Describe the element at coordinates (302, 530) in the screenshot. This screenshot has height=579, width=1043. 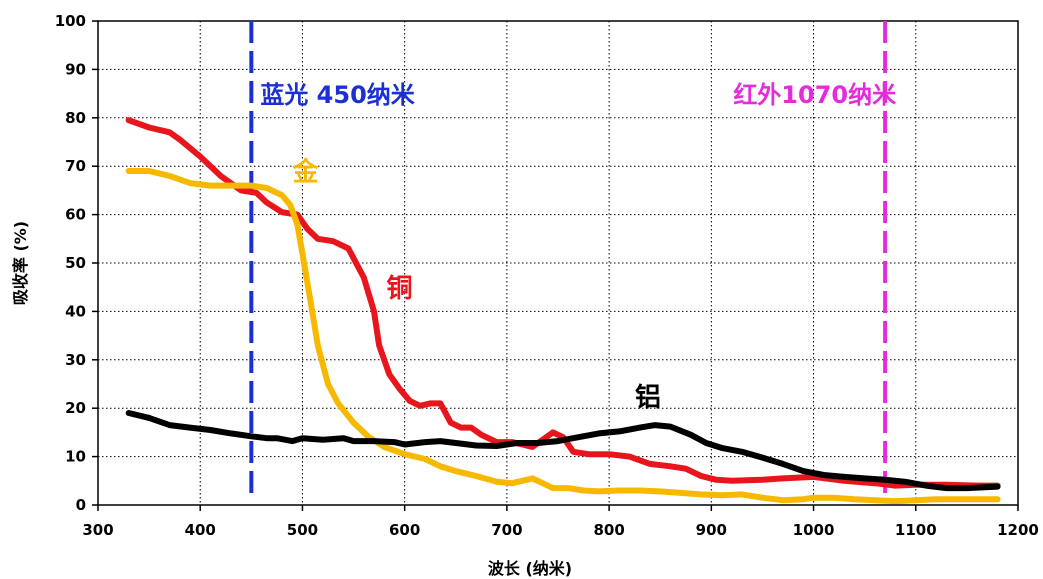
I see `x-tick-label: 500` at that location.